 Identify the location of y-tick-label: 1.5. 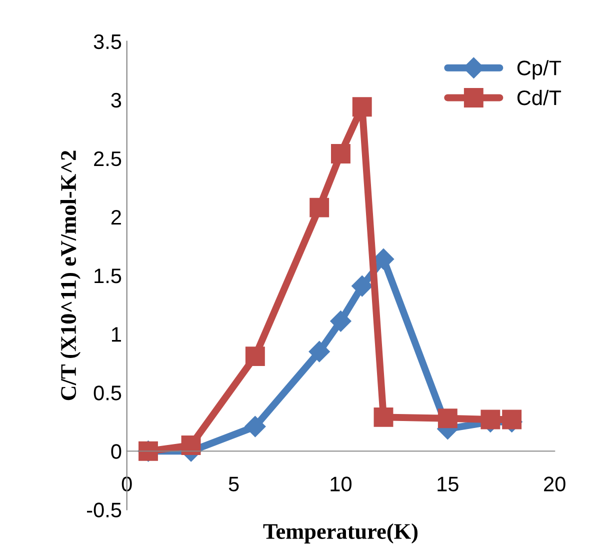
(108, 276).